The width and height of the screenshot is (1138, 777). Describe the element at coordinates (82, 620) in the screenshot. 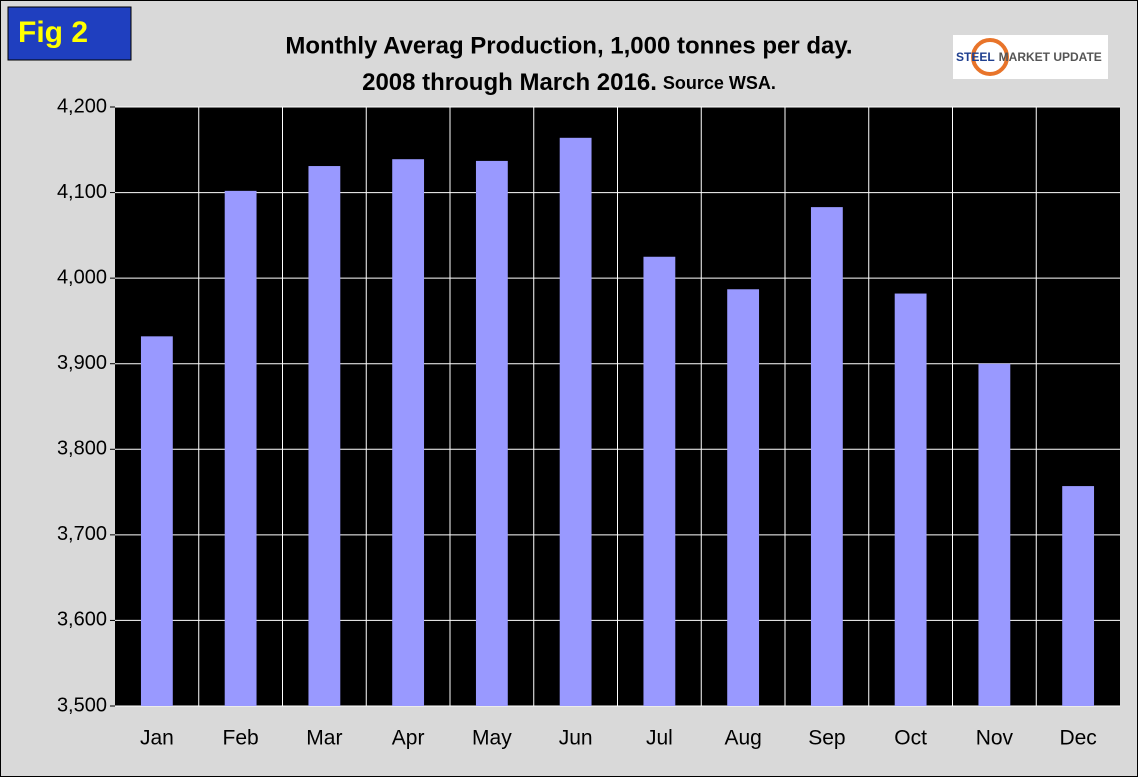

I see `y-tick-label: 3,600` at that location.